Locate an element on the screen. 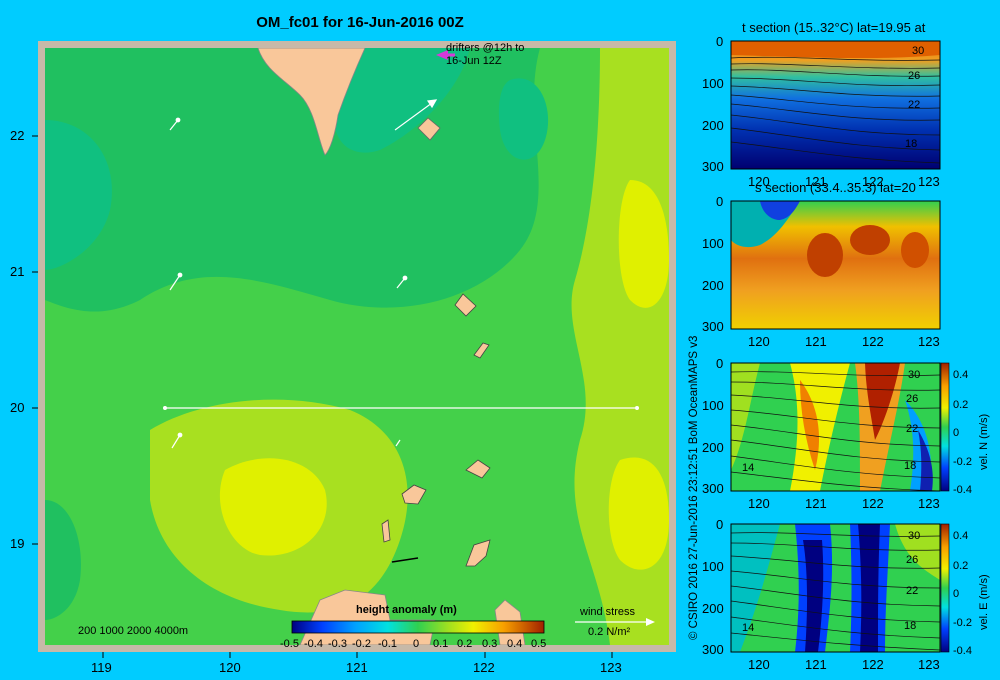 The height and width of the screenshot is (680, 1000). colorbar-tick: -0.4 is located at coordinates (313, 644).